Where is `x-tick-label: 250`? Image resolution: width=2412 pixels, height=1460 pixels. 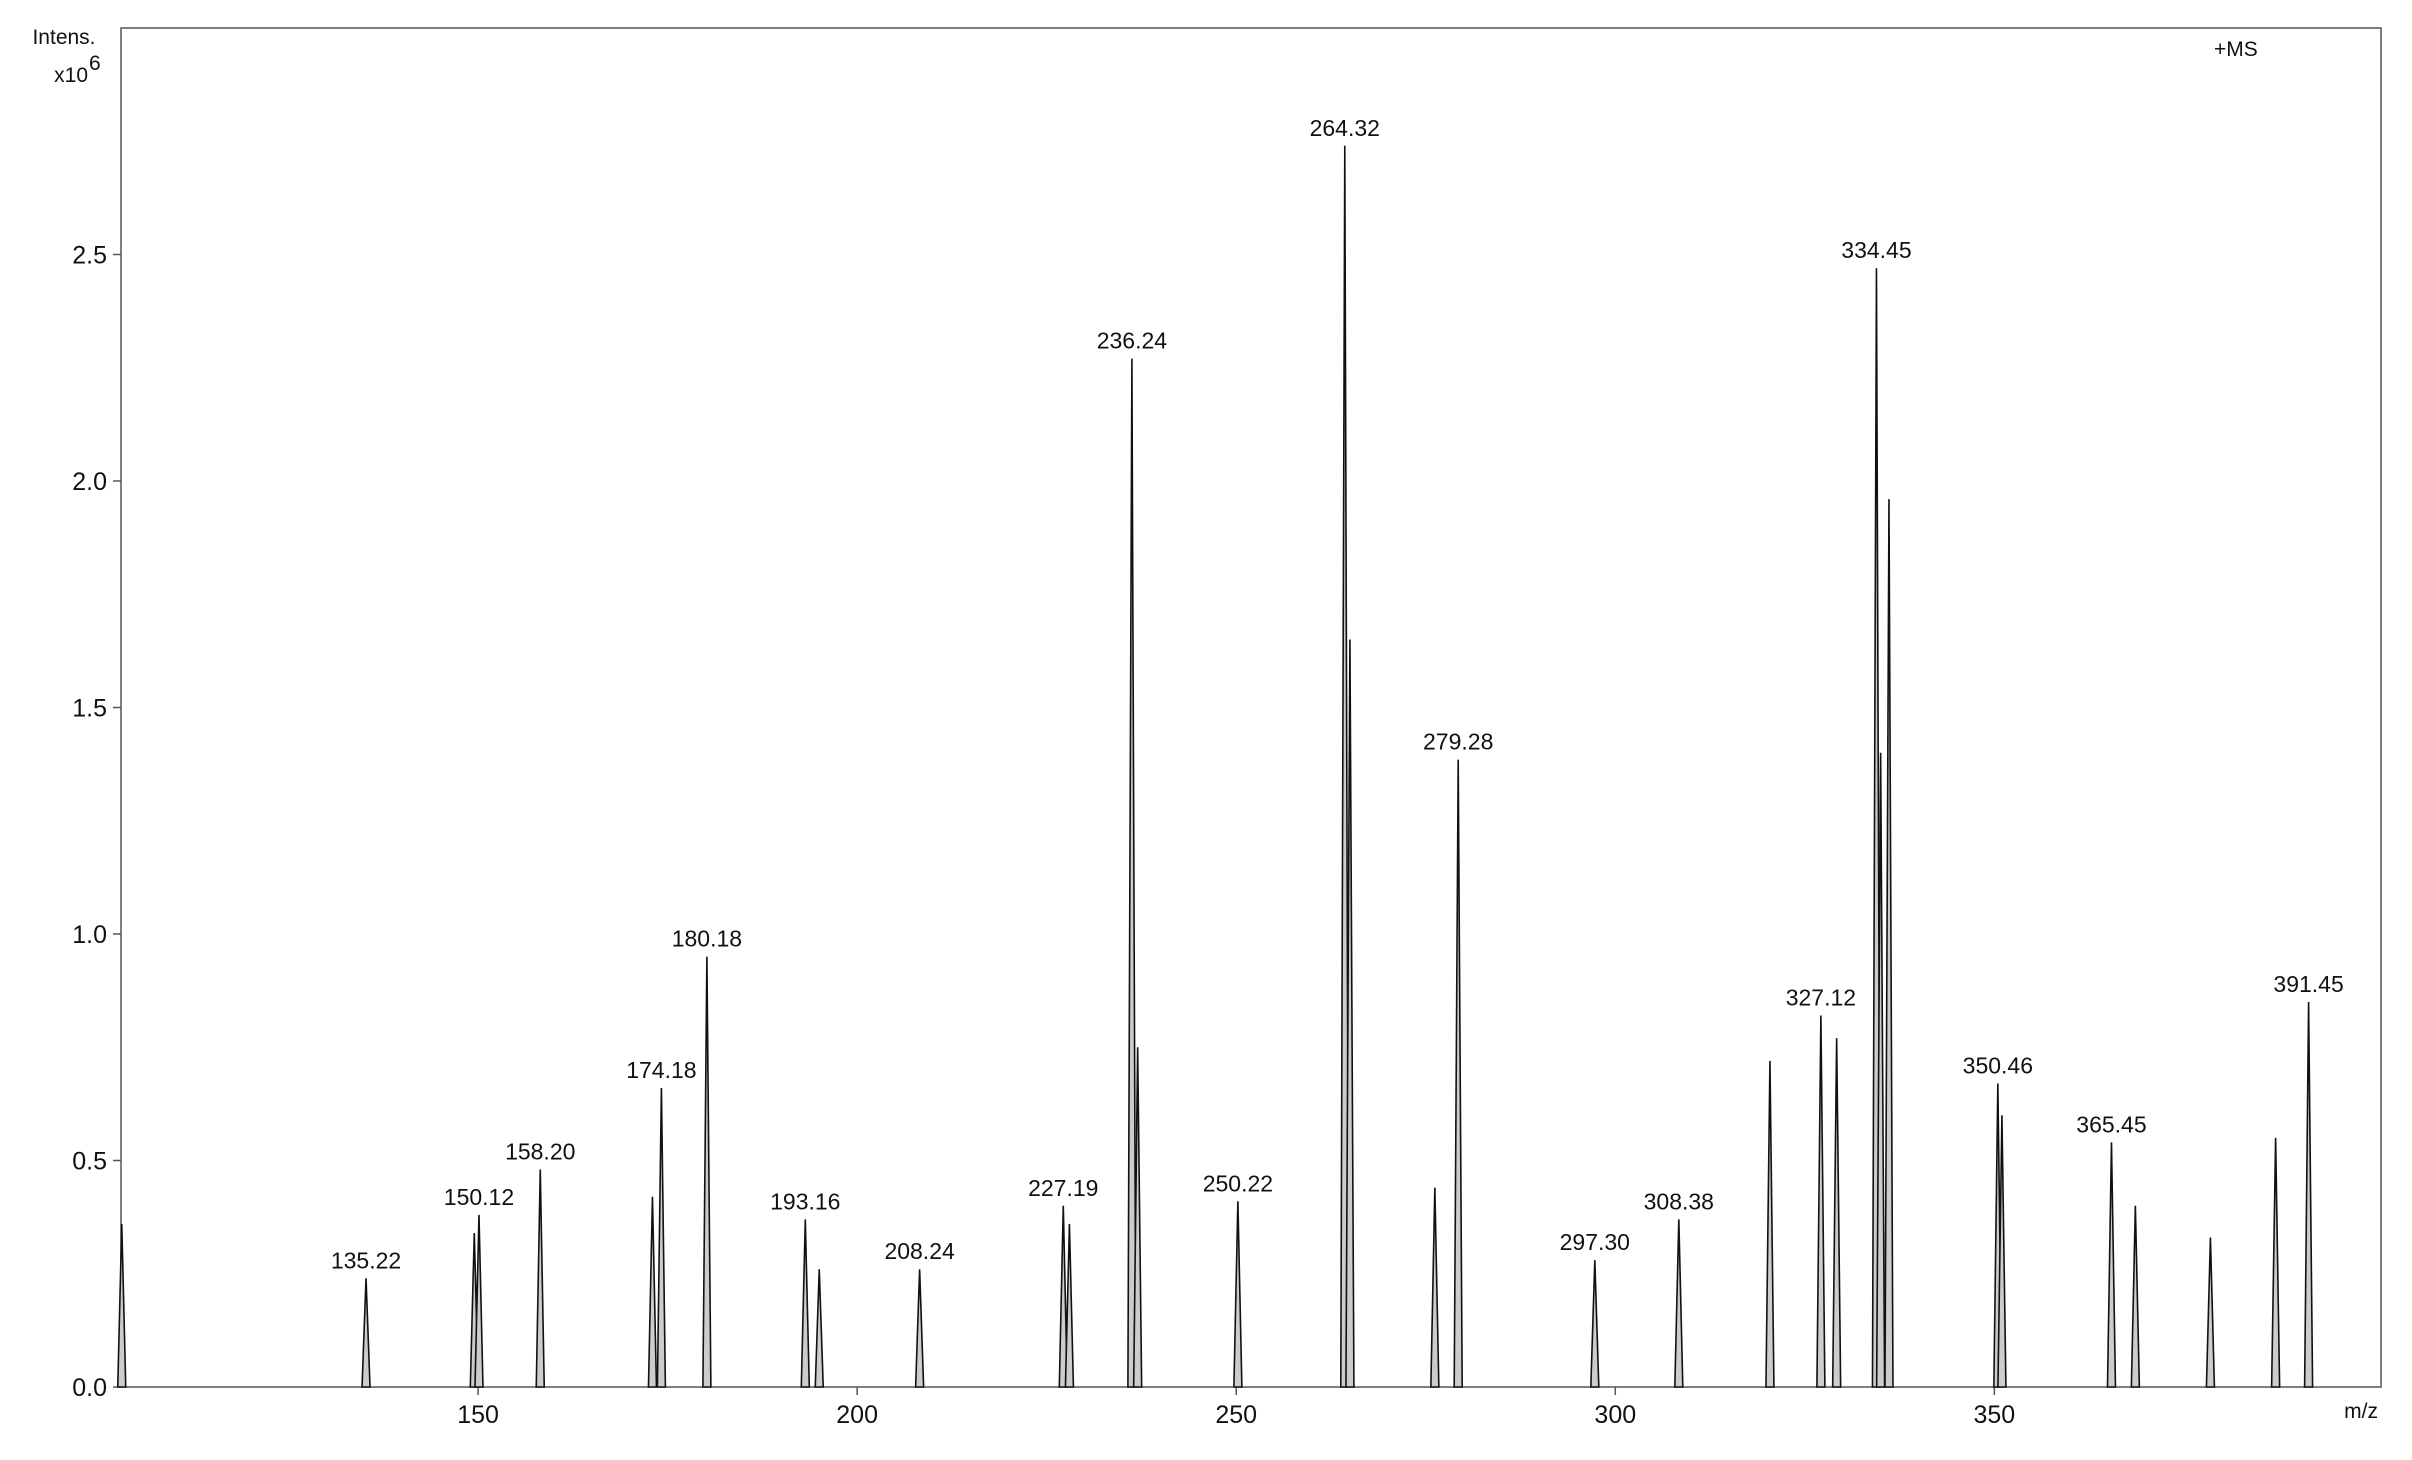
x-tick-label: 250 is located at coordinates (1236, 1415).